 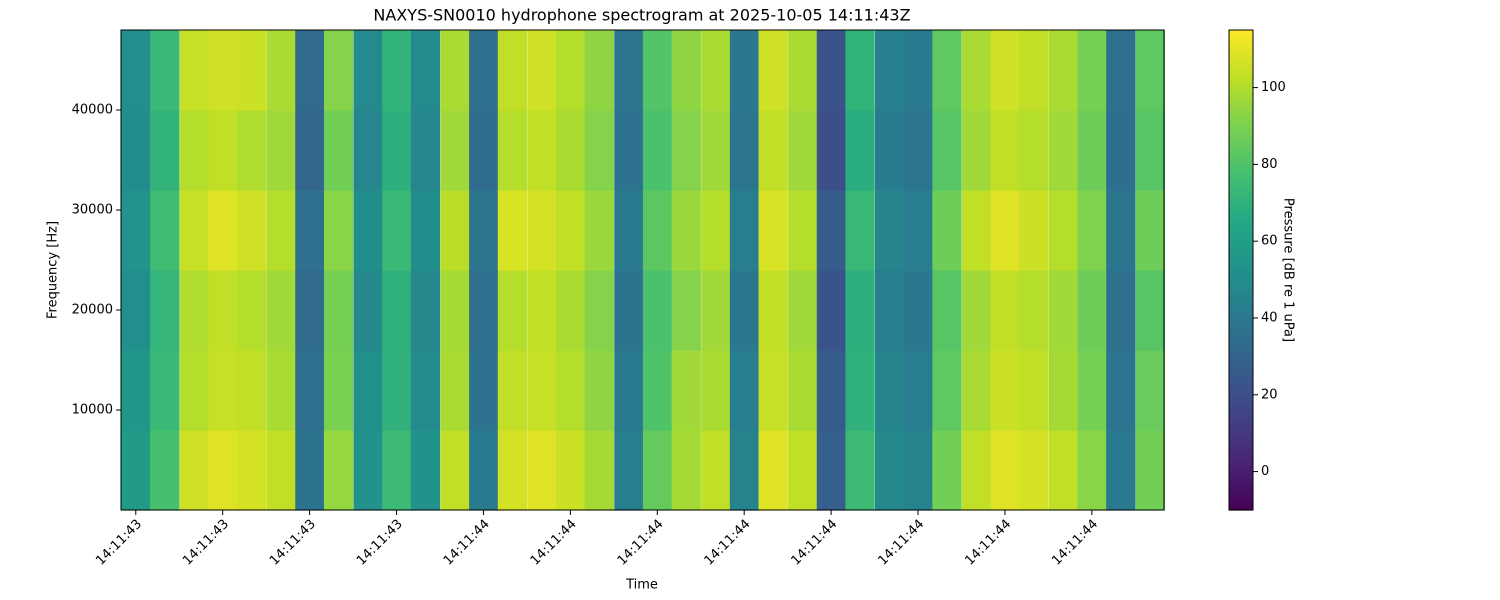 I want to click on y-tick-label: 30000, so click(x=92, y=210).